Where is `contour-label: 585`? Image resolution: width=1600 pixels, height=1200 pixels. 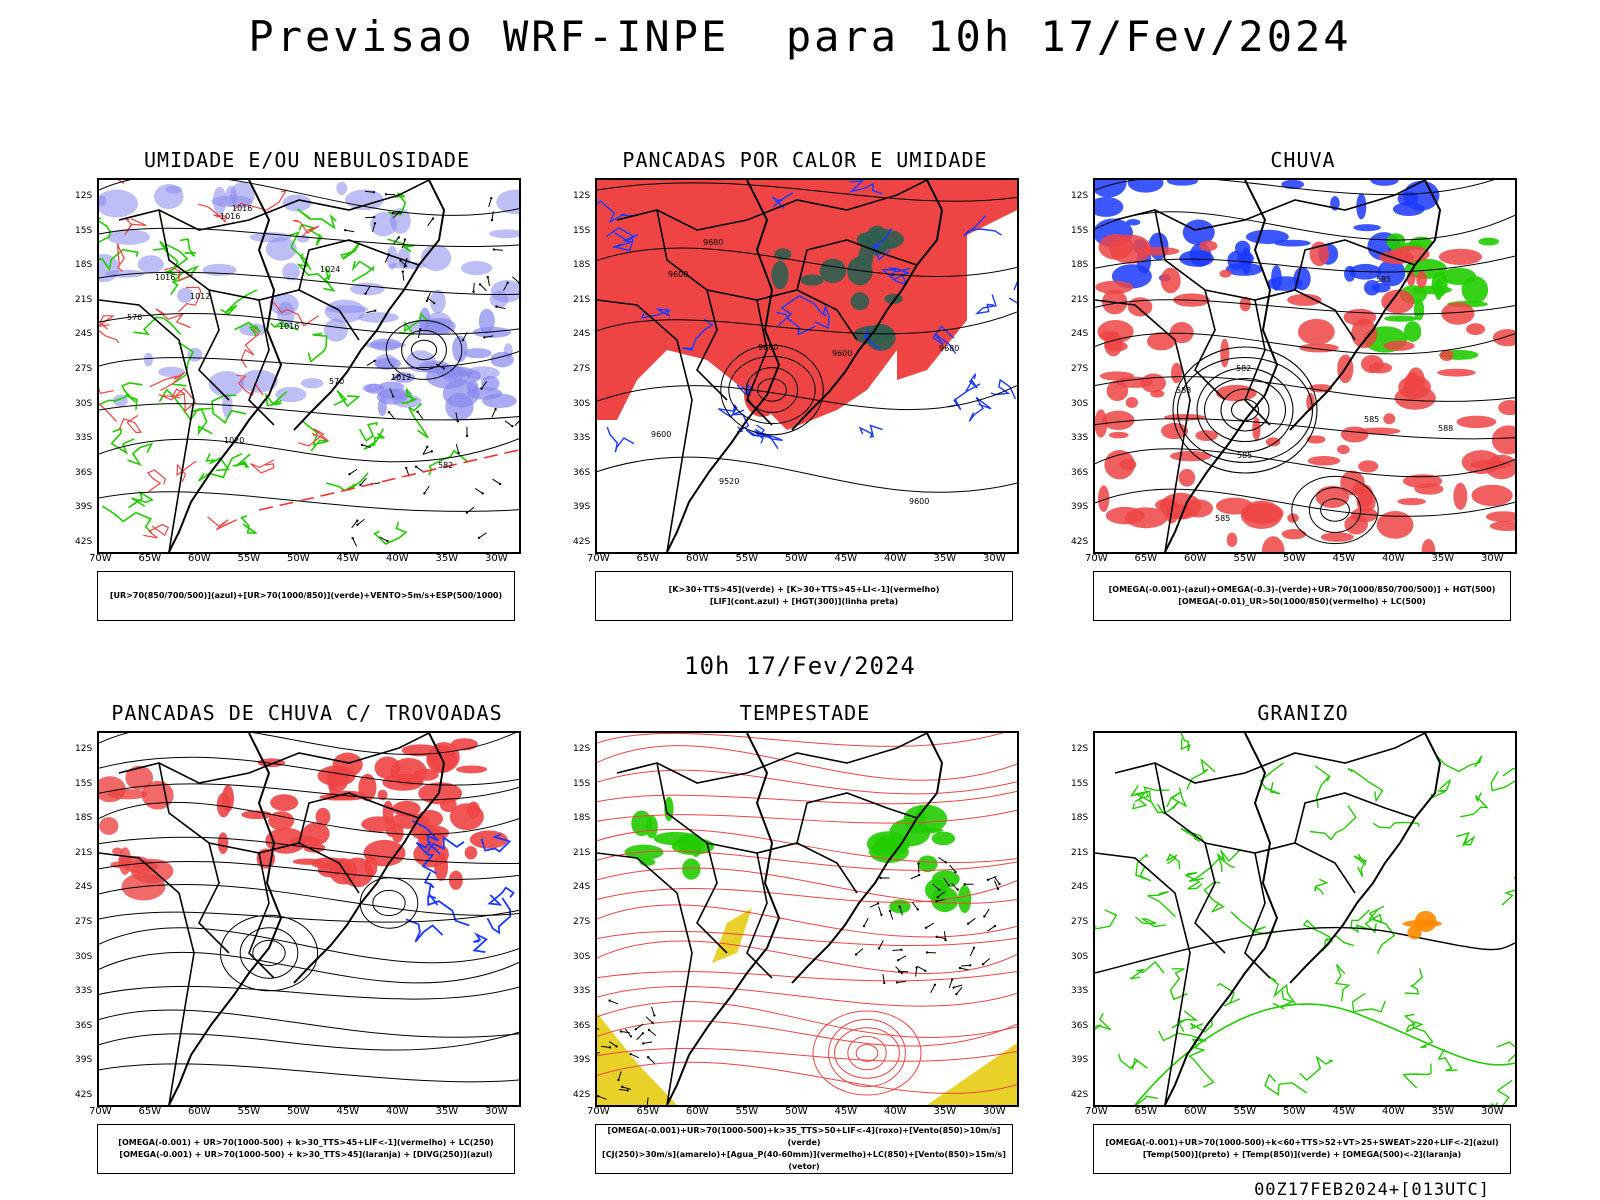 contour-label: 585 is located at coordinates (1371, 419).